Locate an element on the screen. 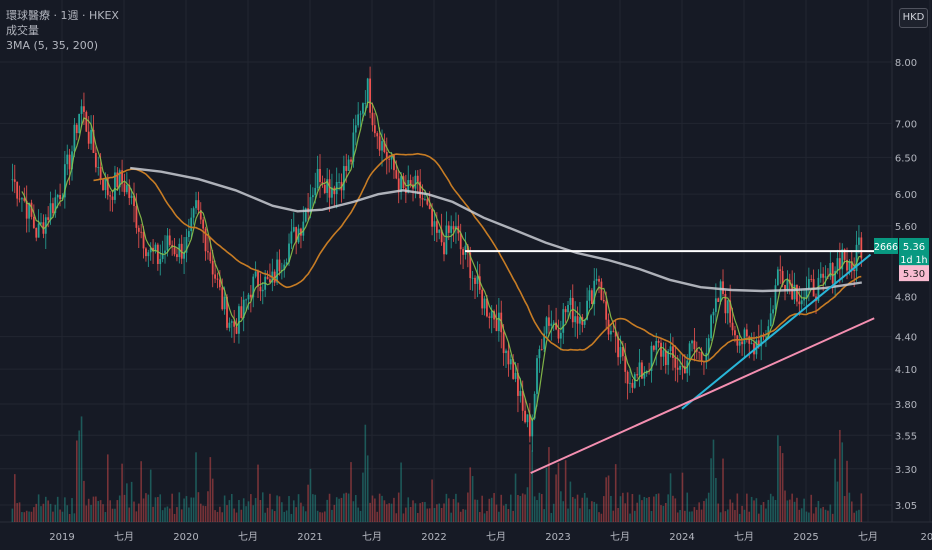 The height and width of the screenshot is (550, 932). ma-legend: 3MA (5, 35, 200) is located at coordinates (52, 45).